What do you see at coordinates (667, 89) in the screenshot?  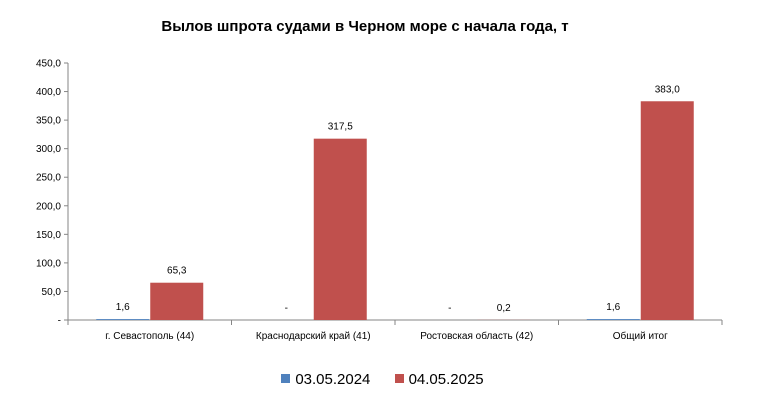 I see `data-label: 383,0` at bounding box center [667, 89].